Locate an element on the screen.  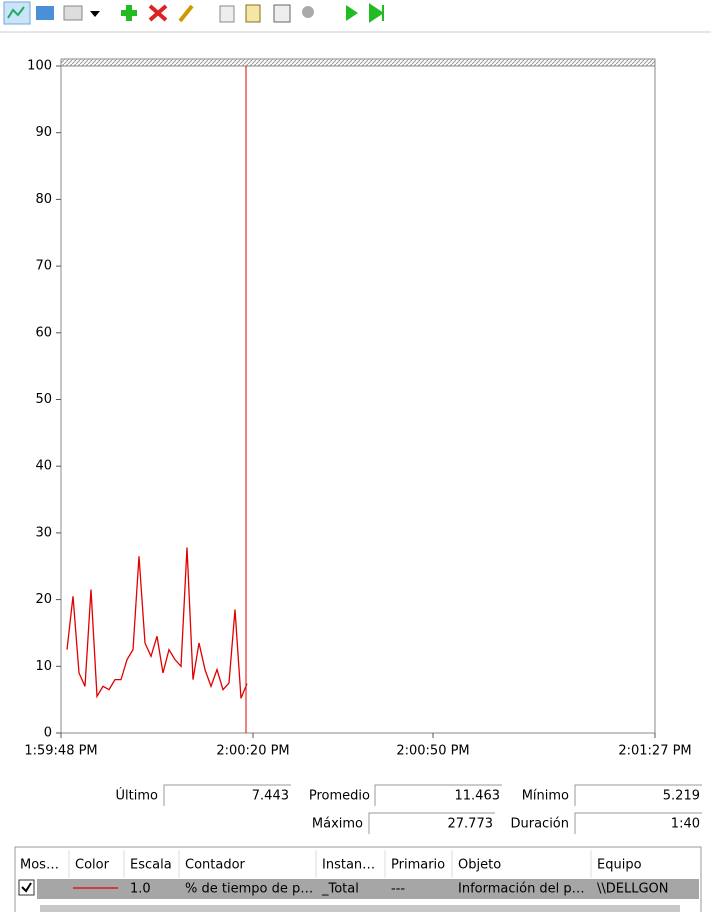
column-header: Primario is located at coordinates (418, 865).